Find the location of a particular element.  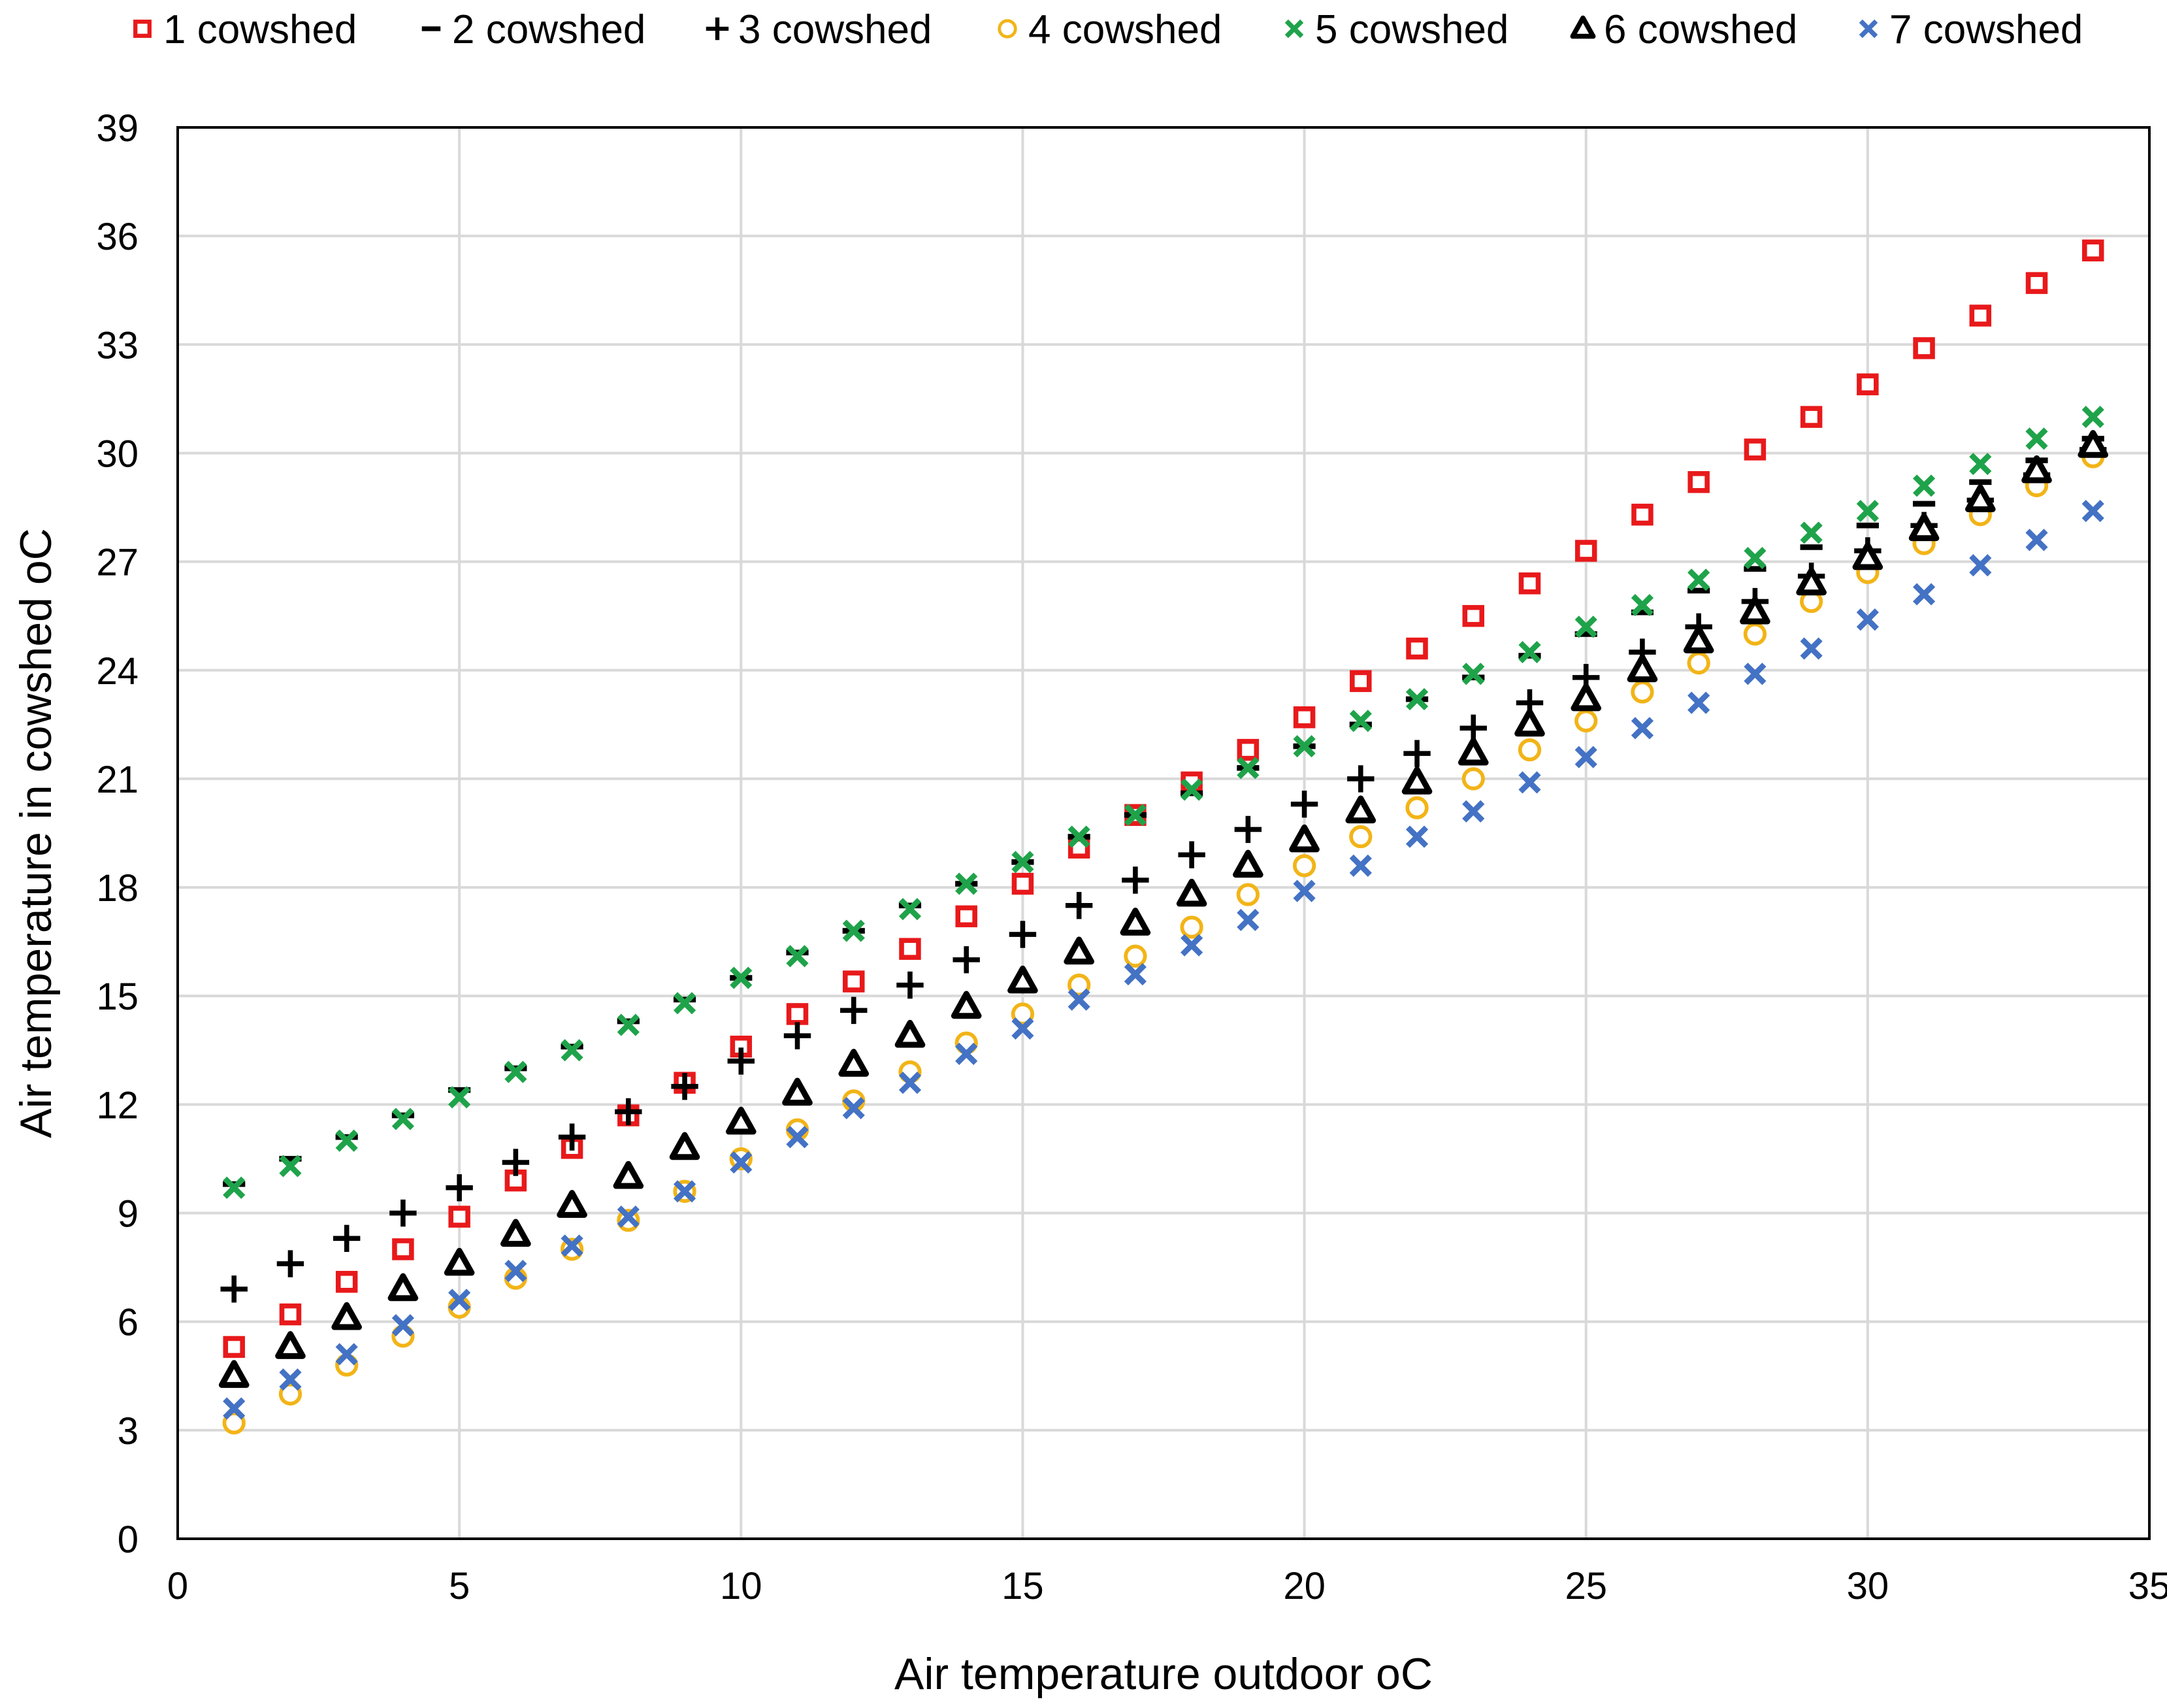

legend-label: 2 cowshed is located at coordinates (548, 30).